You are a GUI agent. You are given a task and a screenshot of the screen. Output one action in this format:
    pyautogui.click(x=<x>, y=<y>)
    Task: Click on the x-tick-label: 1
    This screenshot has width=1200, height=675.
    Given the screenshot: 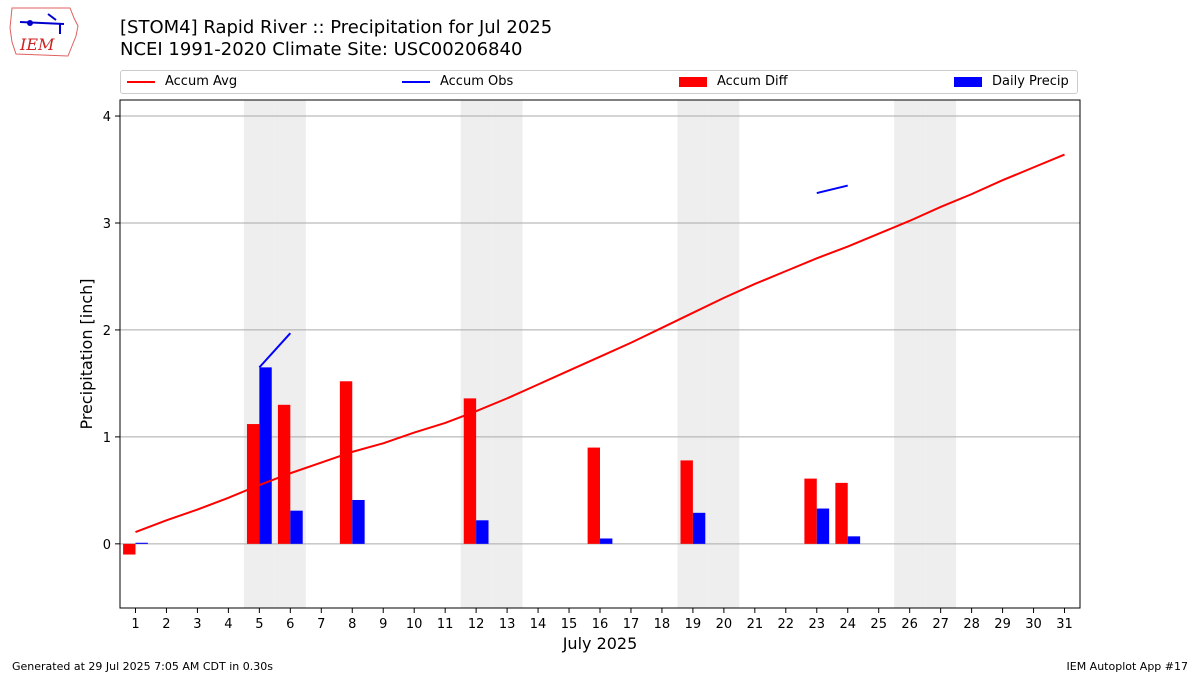 What is the action you would take?
    pyautogui.click(x=135, y=624)
    